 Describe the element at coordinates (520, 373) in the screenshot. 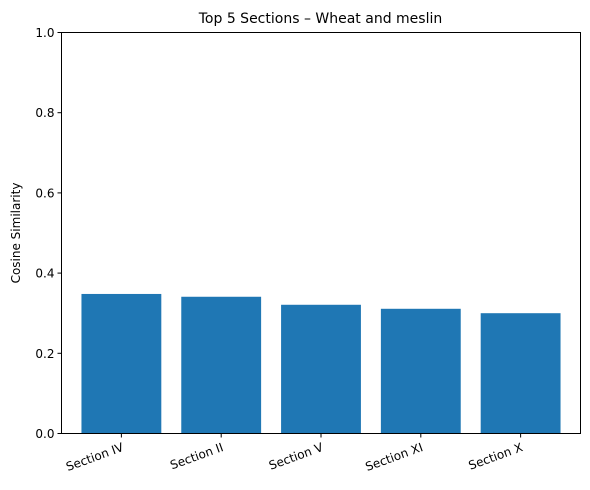

I see `bar-section-x` at that location.